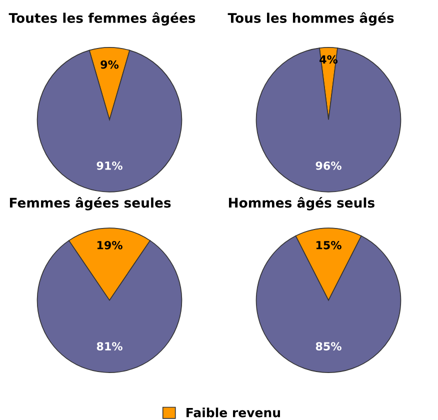  I want to click on chart-title: Toutes les femmes âgées, so click(102, 19).